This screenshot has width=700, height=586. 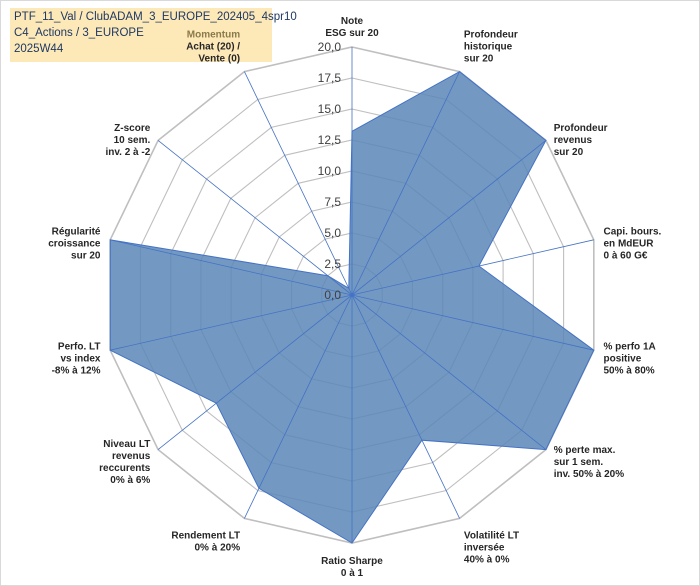 What do you see at coordinates (579, 462) in the screenshot?
I see `axis-label-line: sur 1 sem.` at bounding box center [579, 462].